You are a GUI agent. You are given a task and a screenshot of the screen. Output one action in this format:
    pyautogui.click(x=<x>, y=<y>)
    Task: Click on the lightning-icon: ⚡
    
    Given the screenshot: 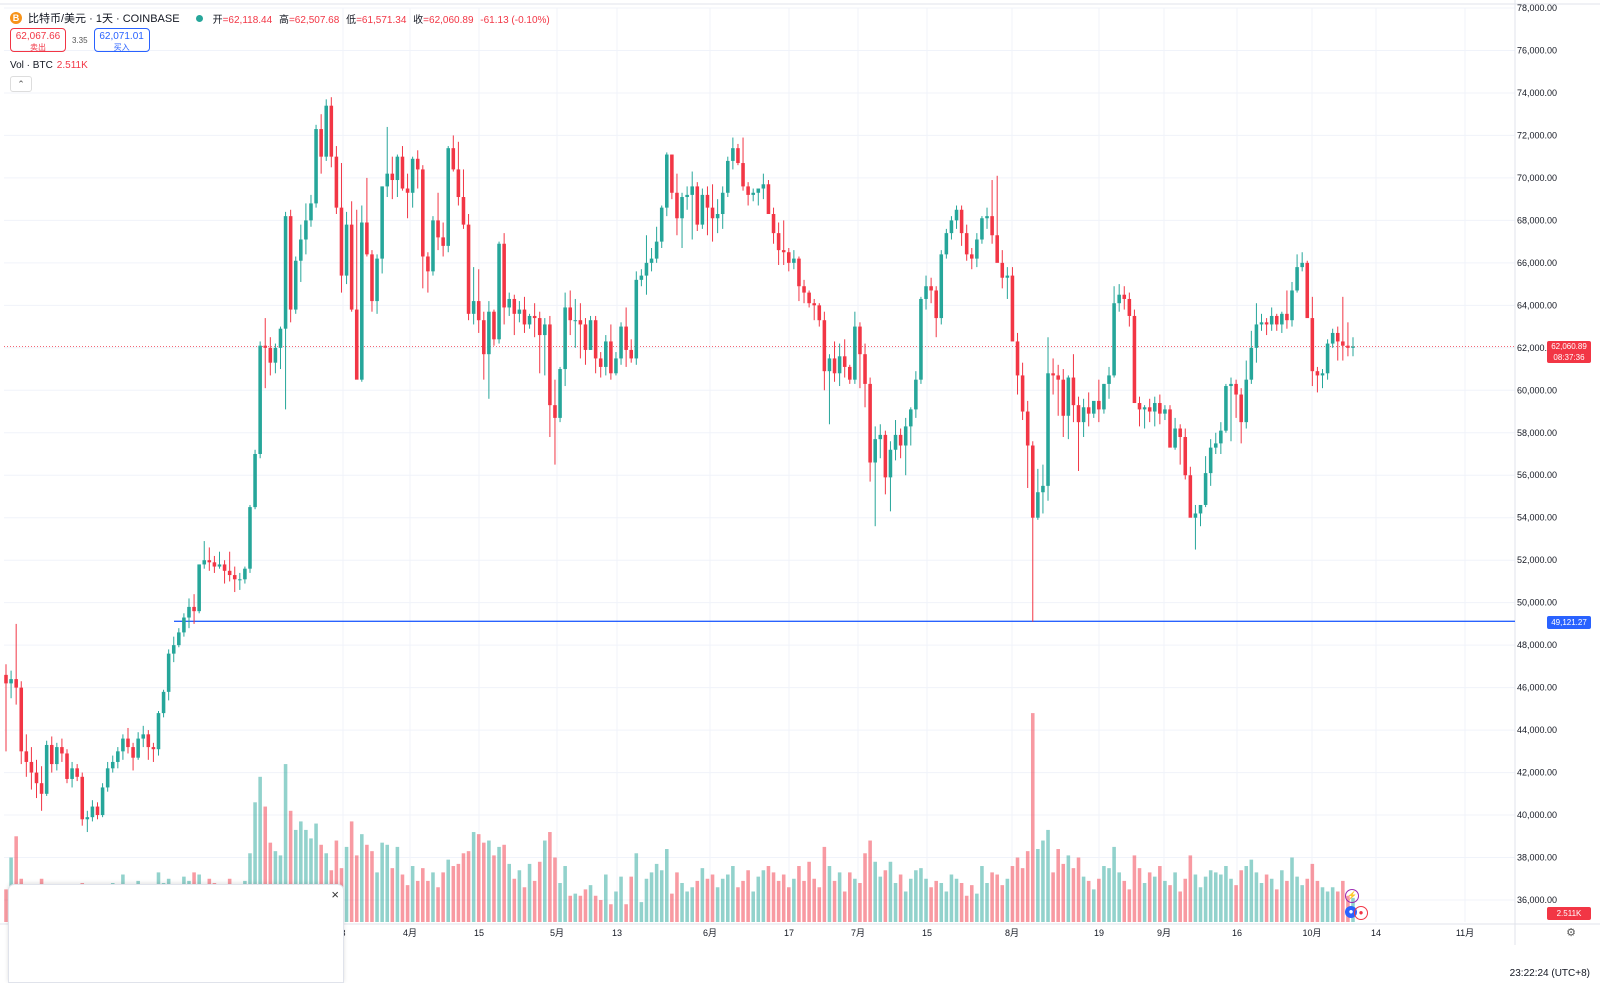 What is the action you would take?
    pyautogui.click(x=1352, y=896)
    